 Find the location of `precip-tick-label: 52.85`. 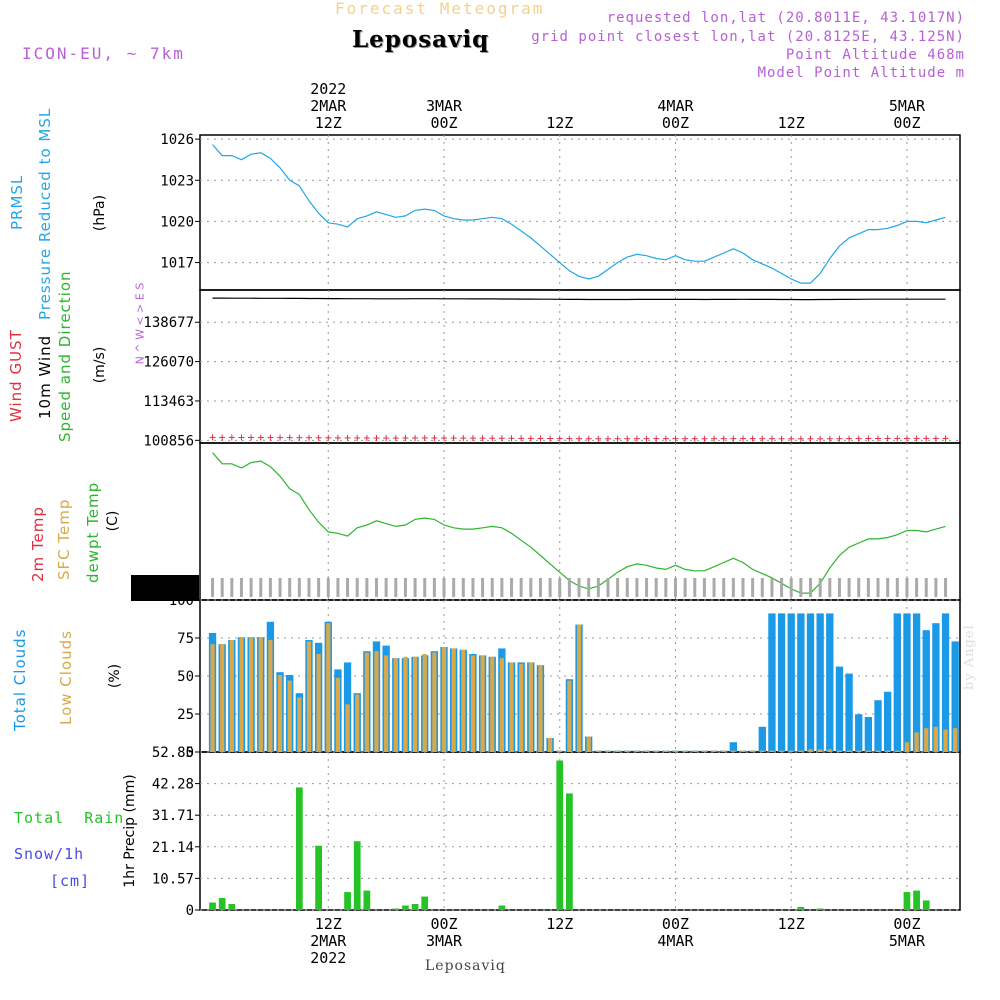

precip-tick-label: 52.85 is located at coordinates (173, 753).